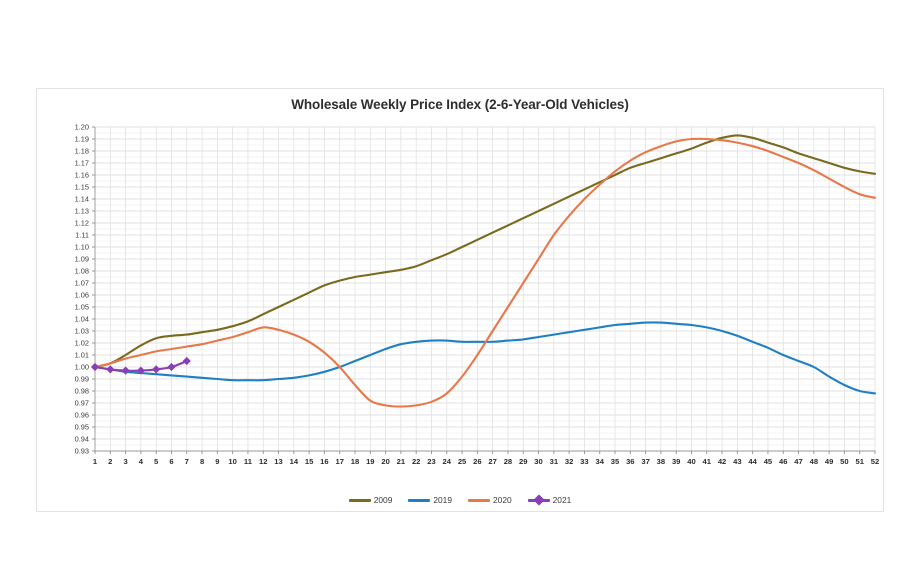 This screenshot has height=575, width=920. What do you see at coordinates (202, 461) in the screenshot?
I see `x-tick-label: 8` at bounding box center [202, 461].